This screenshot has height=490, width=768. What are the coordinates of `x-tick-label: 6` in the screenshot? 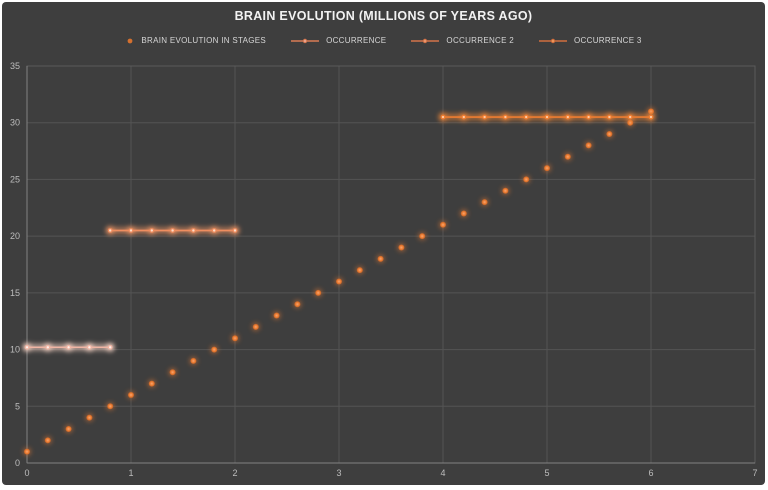 It's located at (650, 473).